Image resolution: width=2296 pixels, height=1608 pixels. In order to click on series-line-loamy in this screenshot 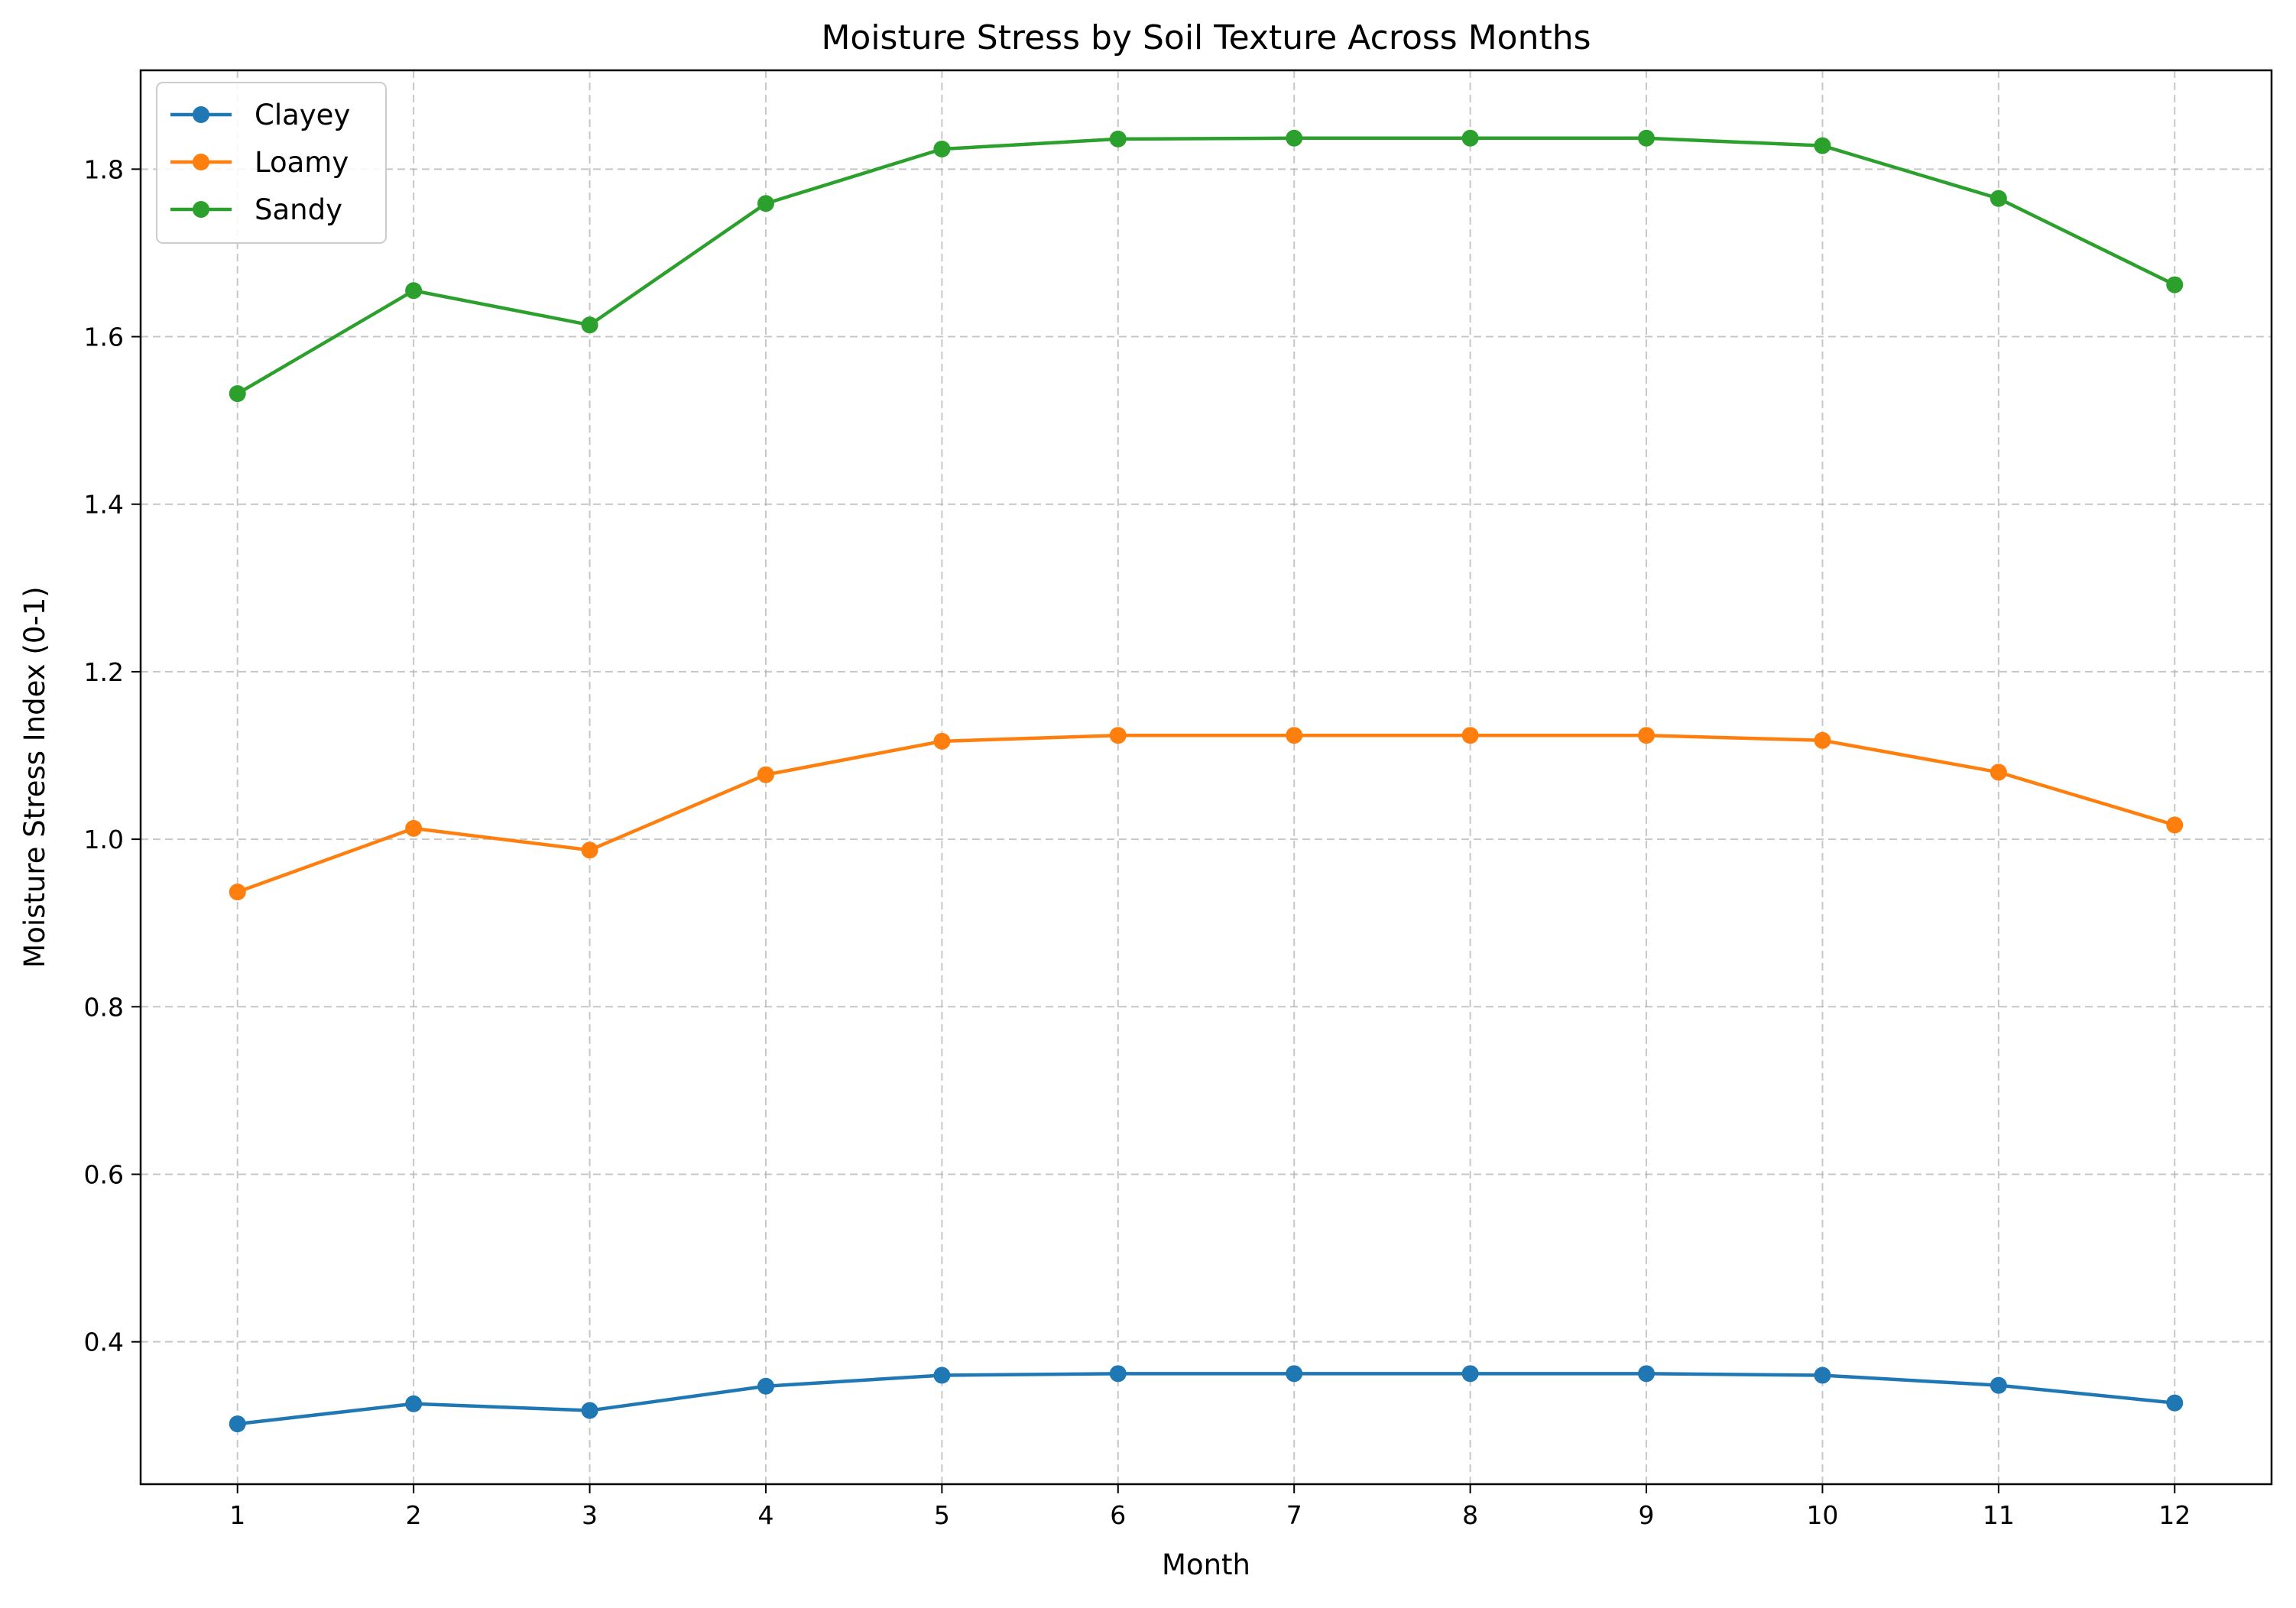, I will do `click(1206, 813)`.